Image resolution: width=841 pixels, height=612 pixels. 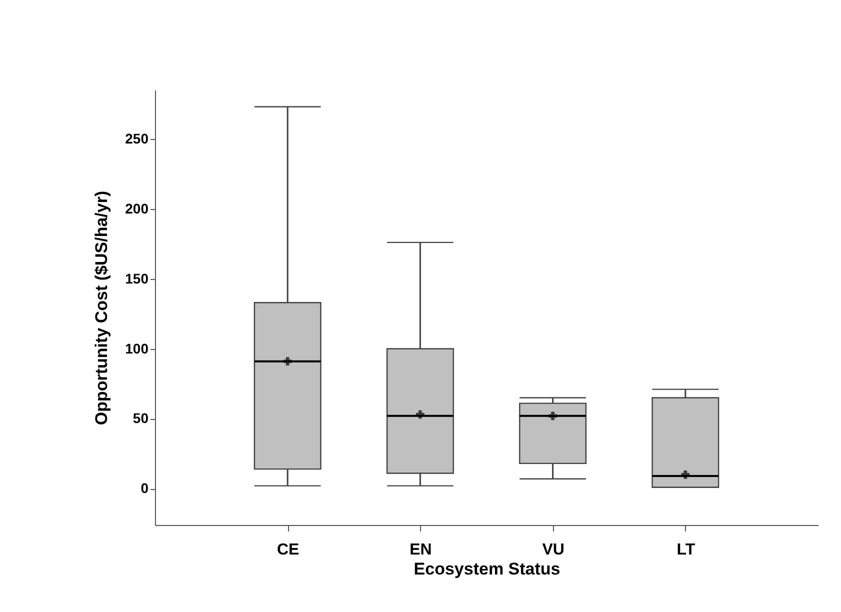 What do you see at coordinates (144, 488) in the screenshot?
I see `y-tick-label: 0` at bounding box center [144, 488].